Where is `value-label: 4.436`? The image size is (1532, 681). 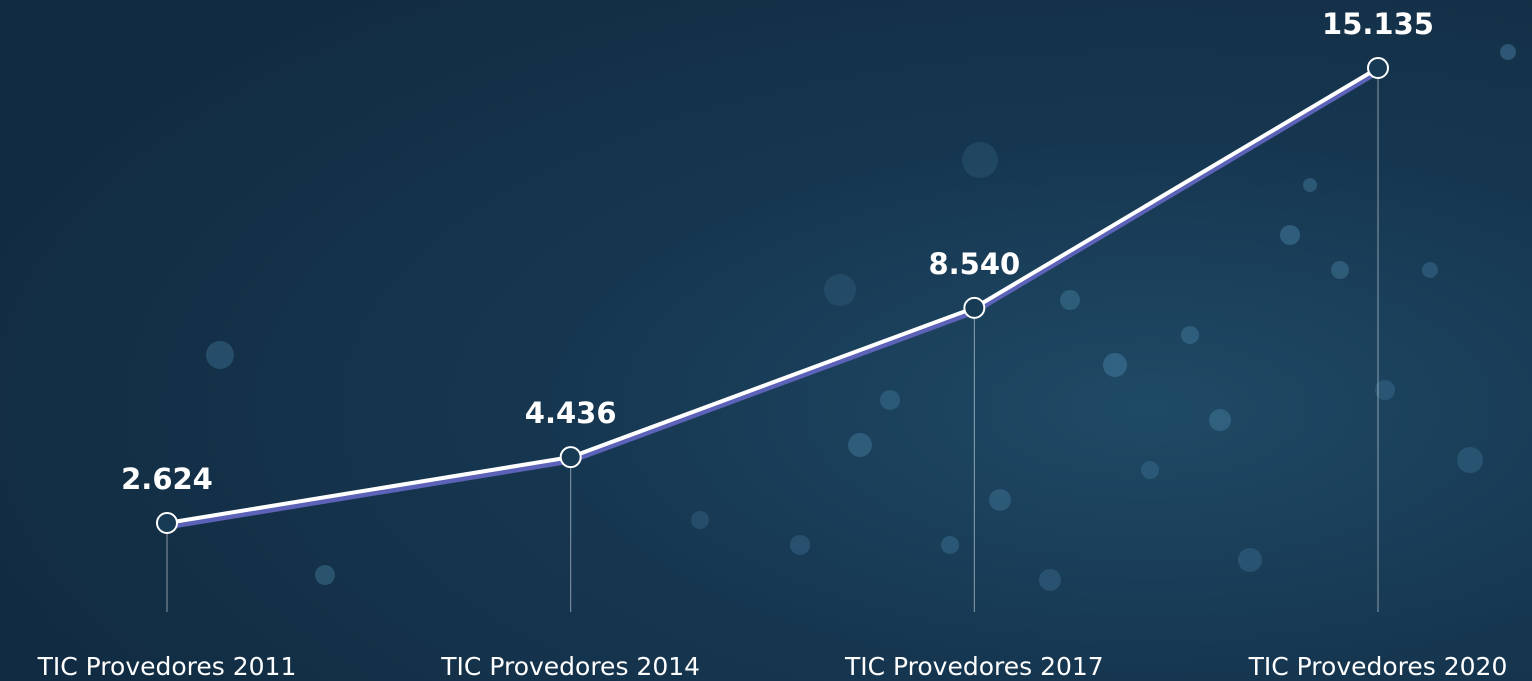 value-label: 4.436 is located at coordinates (571, 413).